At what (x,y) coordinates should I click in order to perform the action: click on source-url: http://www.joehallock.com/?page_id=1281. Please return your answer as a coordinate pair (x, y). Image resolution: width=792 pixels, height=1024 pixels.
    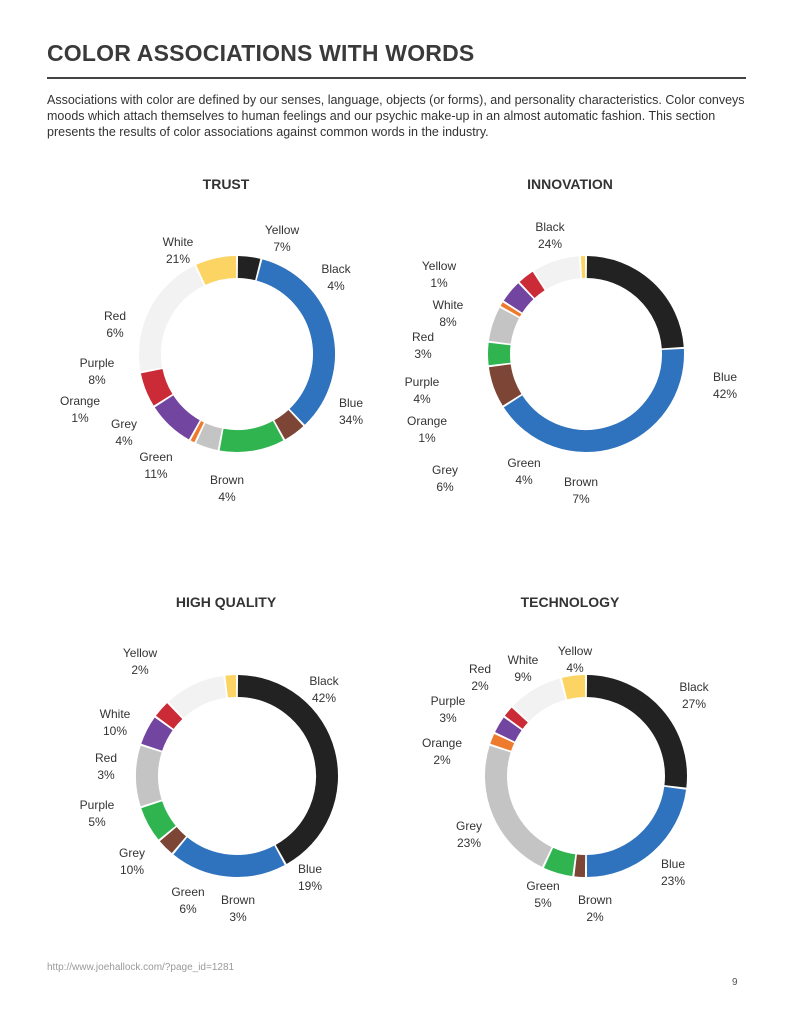
    Looking at the image, I should click on (141, 967).